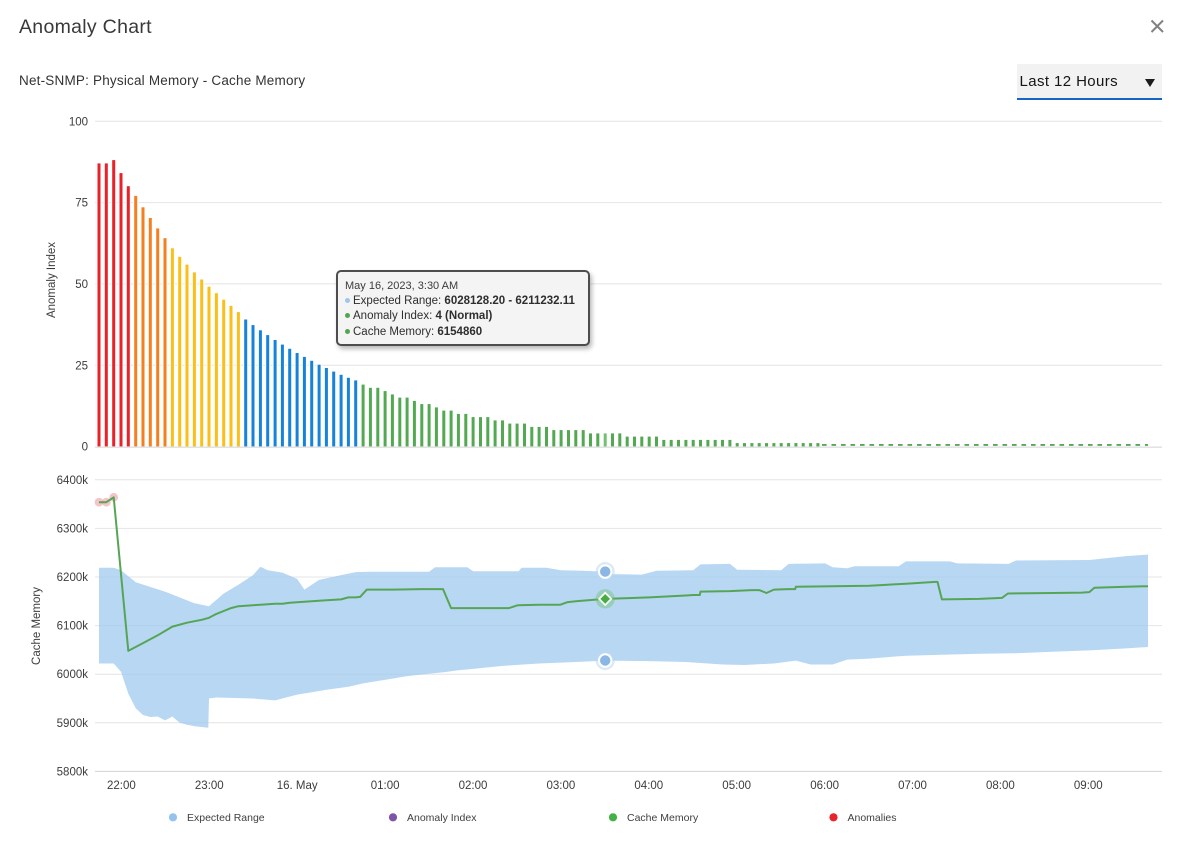 The image size is (1190, 852). I want to click on svg-text: 01:00, so click(385, 786).